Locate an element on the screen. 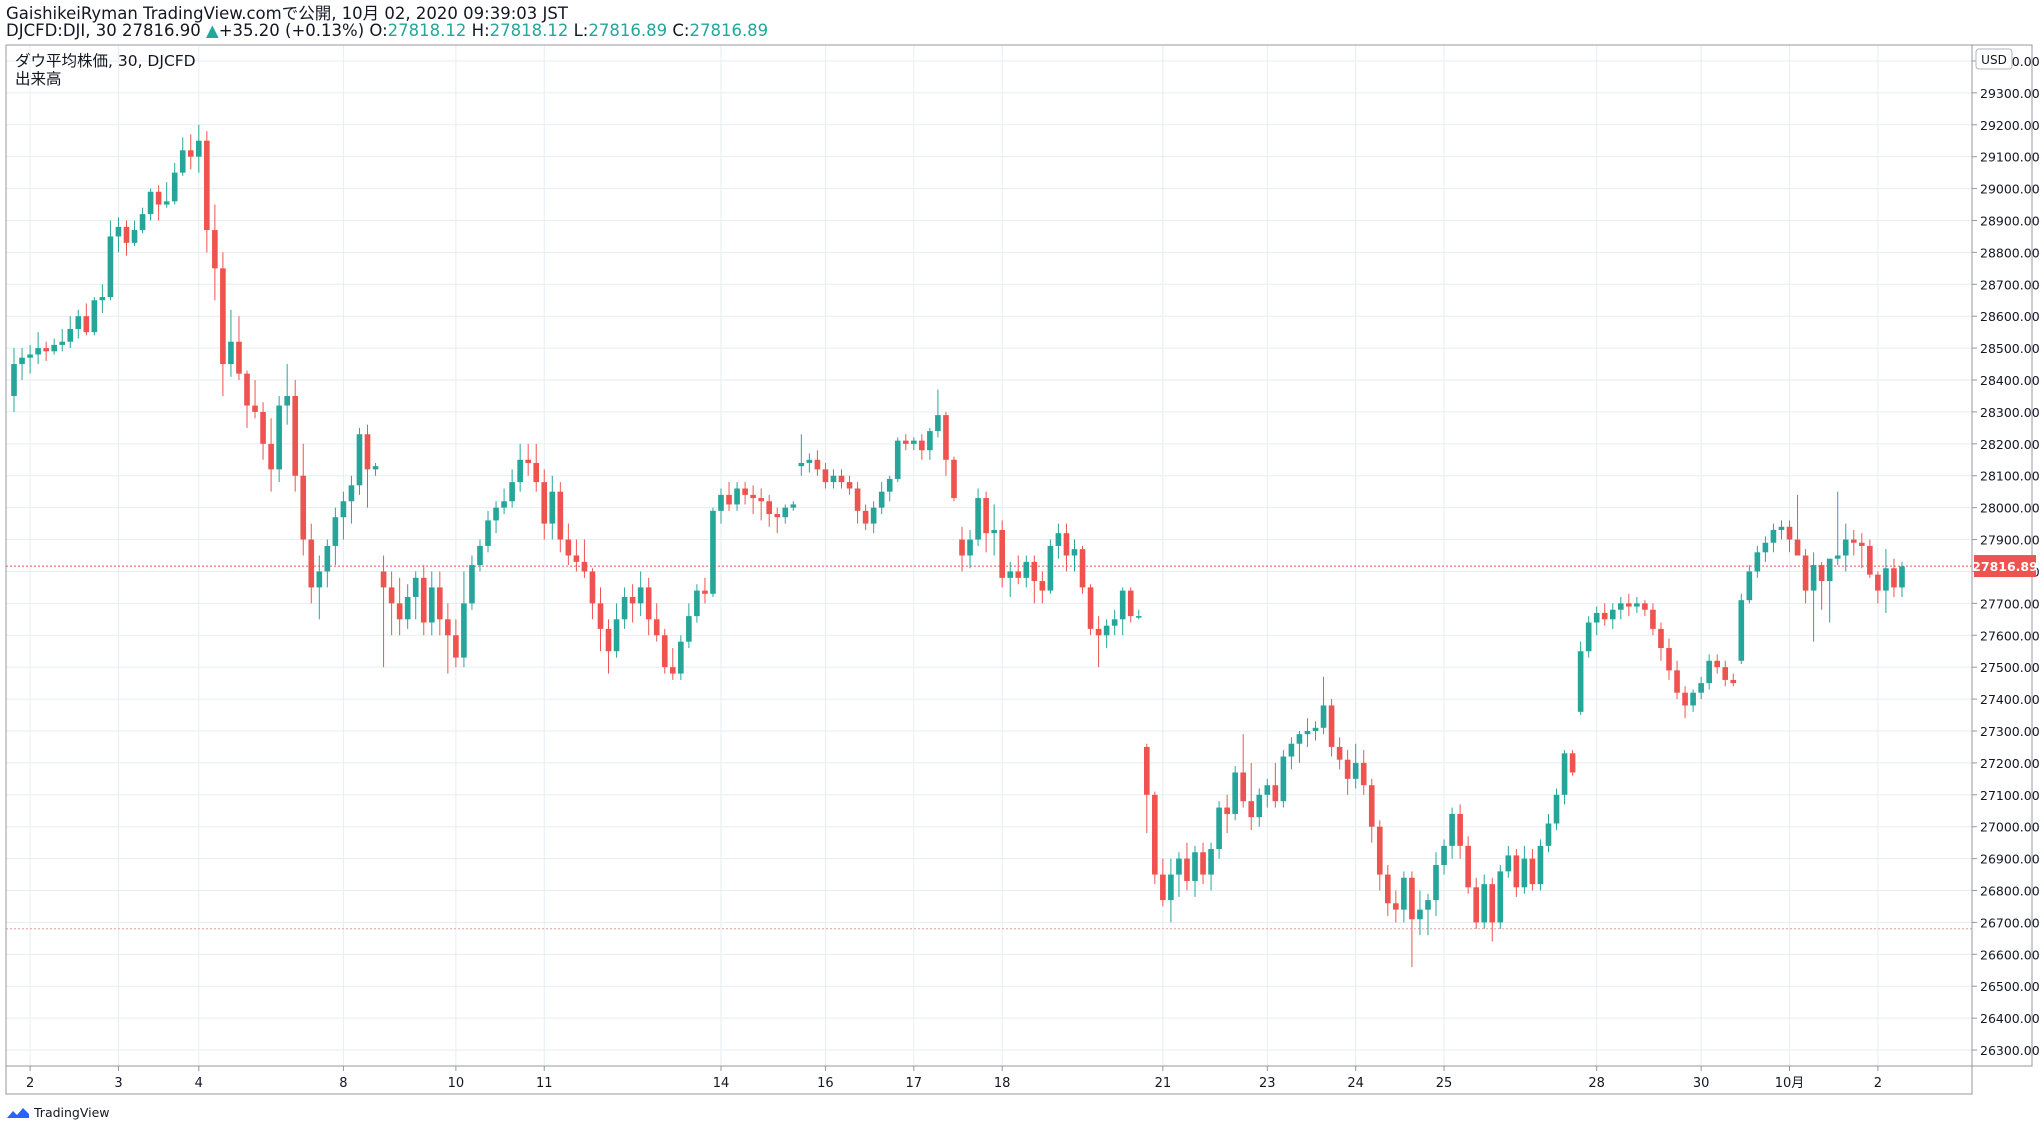 This screenshot has height=1132, width=2040. price-tick-label: 29200.00 is located at coordinates (2010, 125).